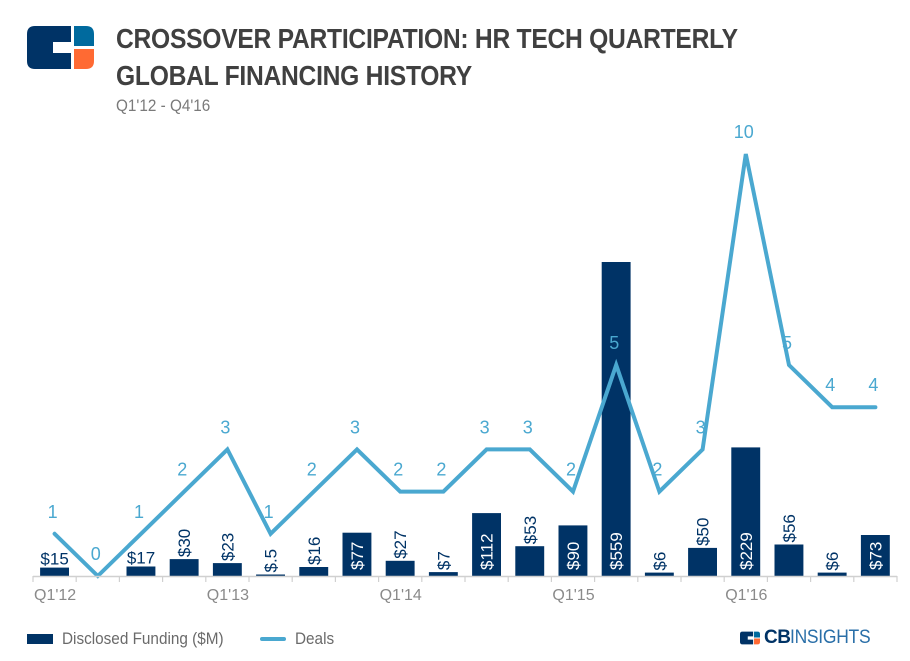  I want to click on funding-data-label: $16, so click(314, 551).